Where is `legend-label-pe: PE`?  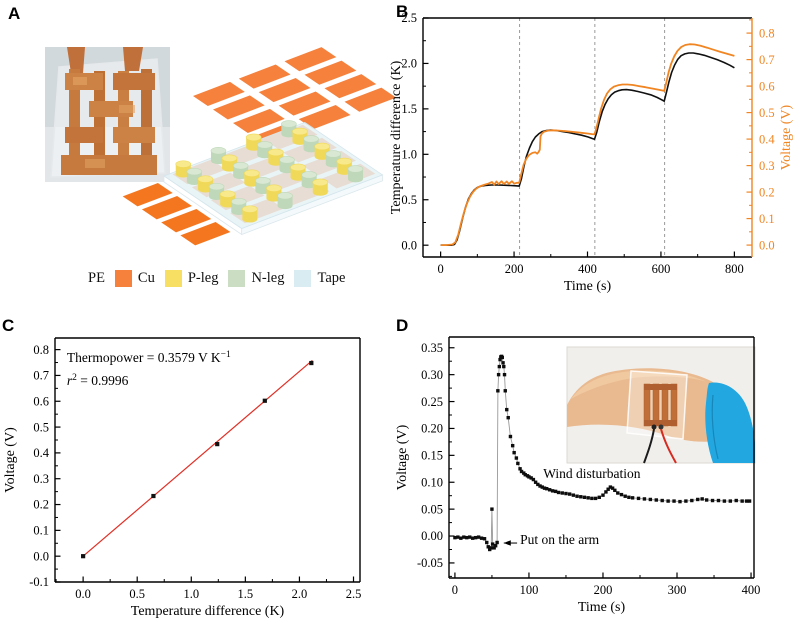 legend-label-pe: PE is located at coordinates (96, 278).